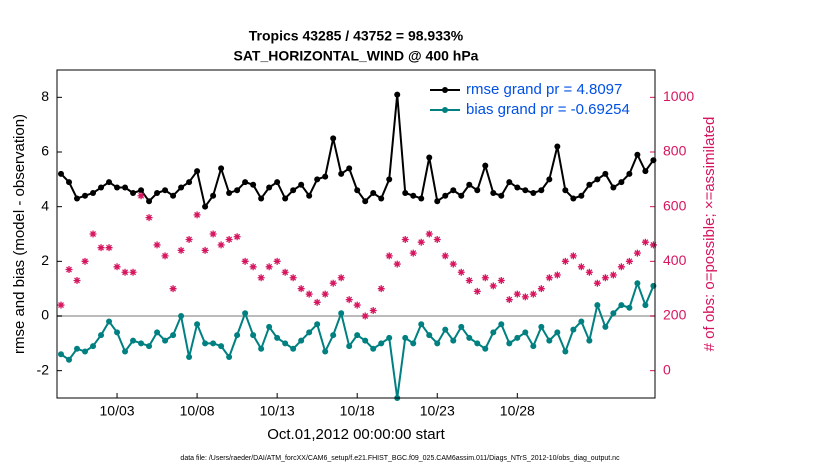  I want to click on y-tick-label: 0, so click(45, 315).